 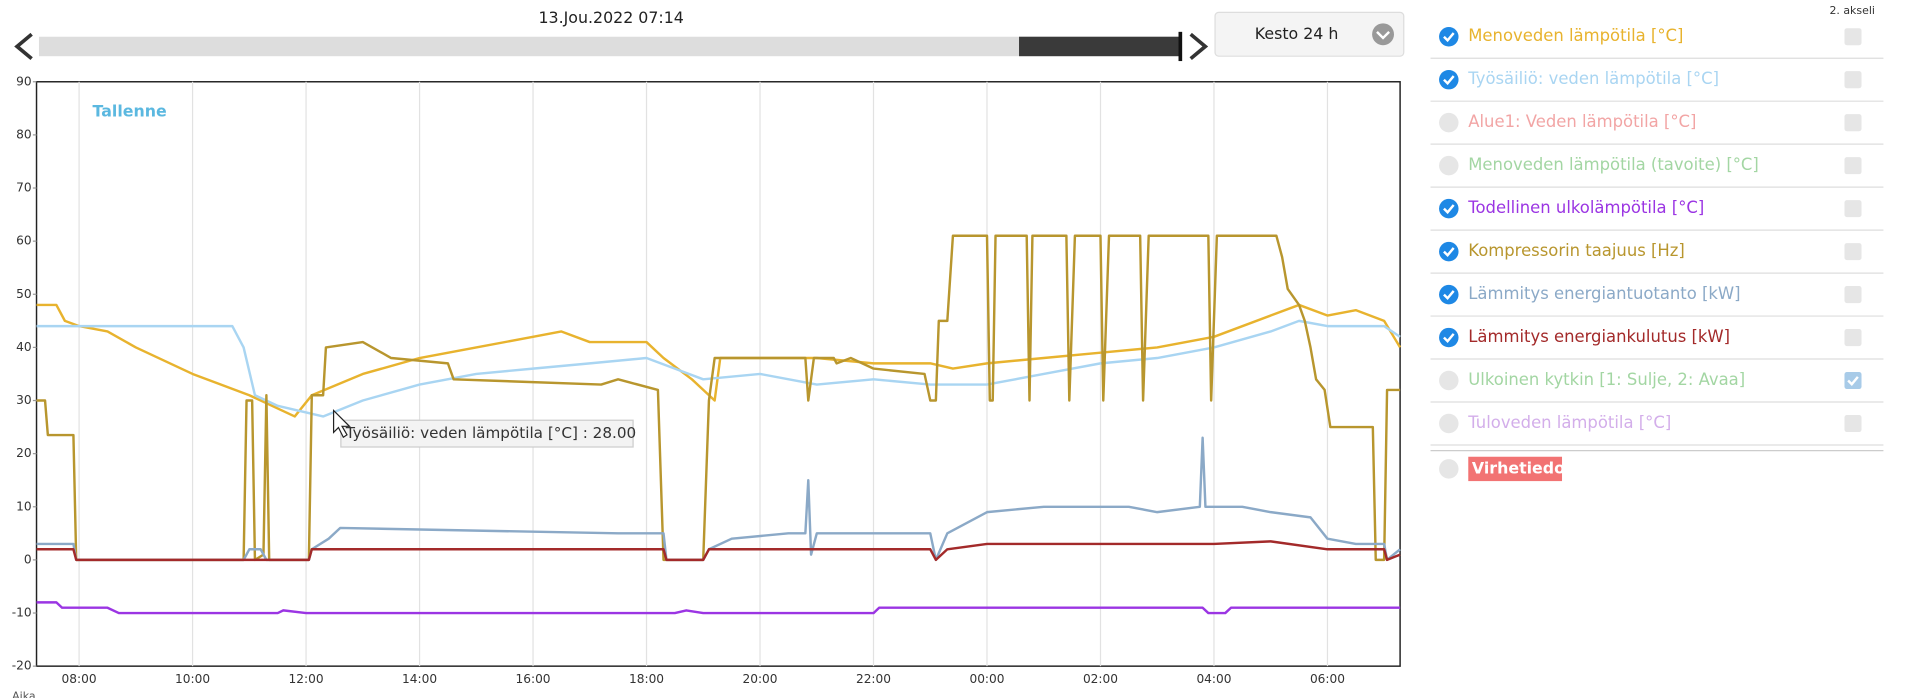 What do you see at coordinates (23, 294) in the screenshot?
I see `y-tick-label: 50` at bounding box center [23, 294].